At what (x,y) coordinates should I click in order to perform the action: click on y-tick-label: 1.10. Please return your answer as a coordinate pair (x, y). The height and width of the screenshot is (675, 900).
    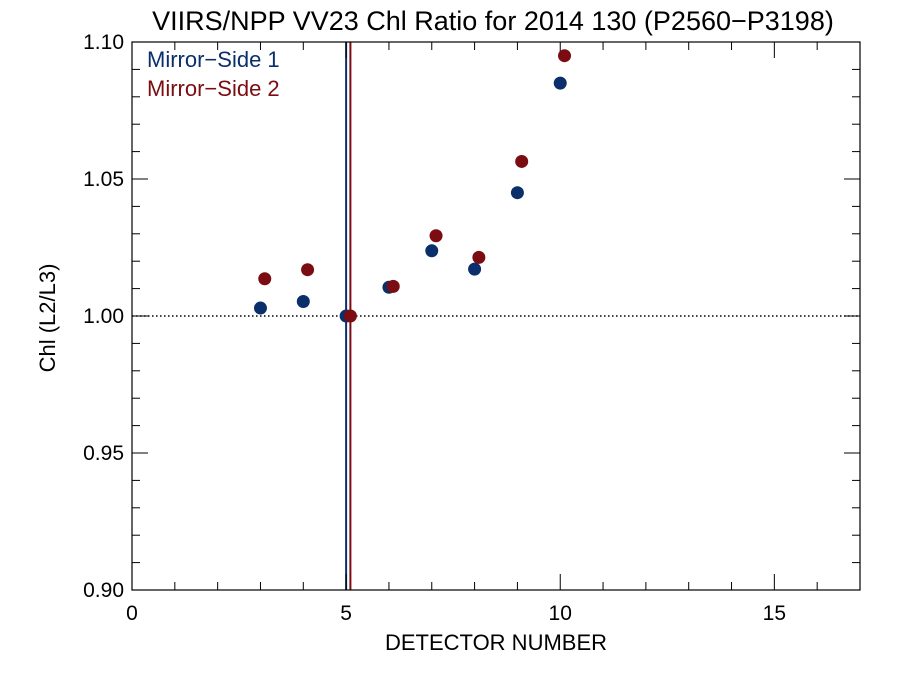
    Looking at the image, I should click on (103, 42).